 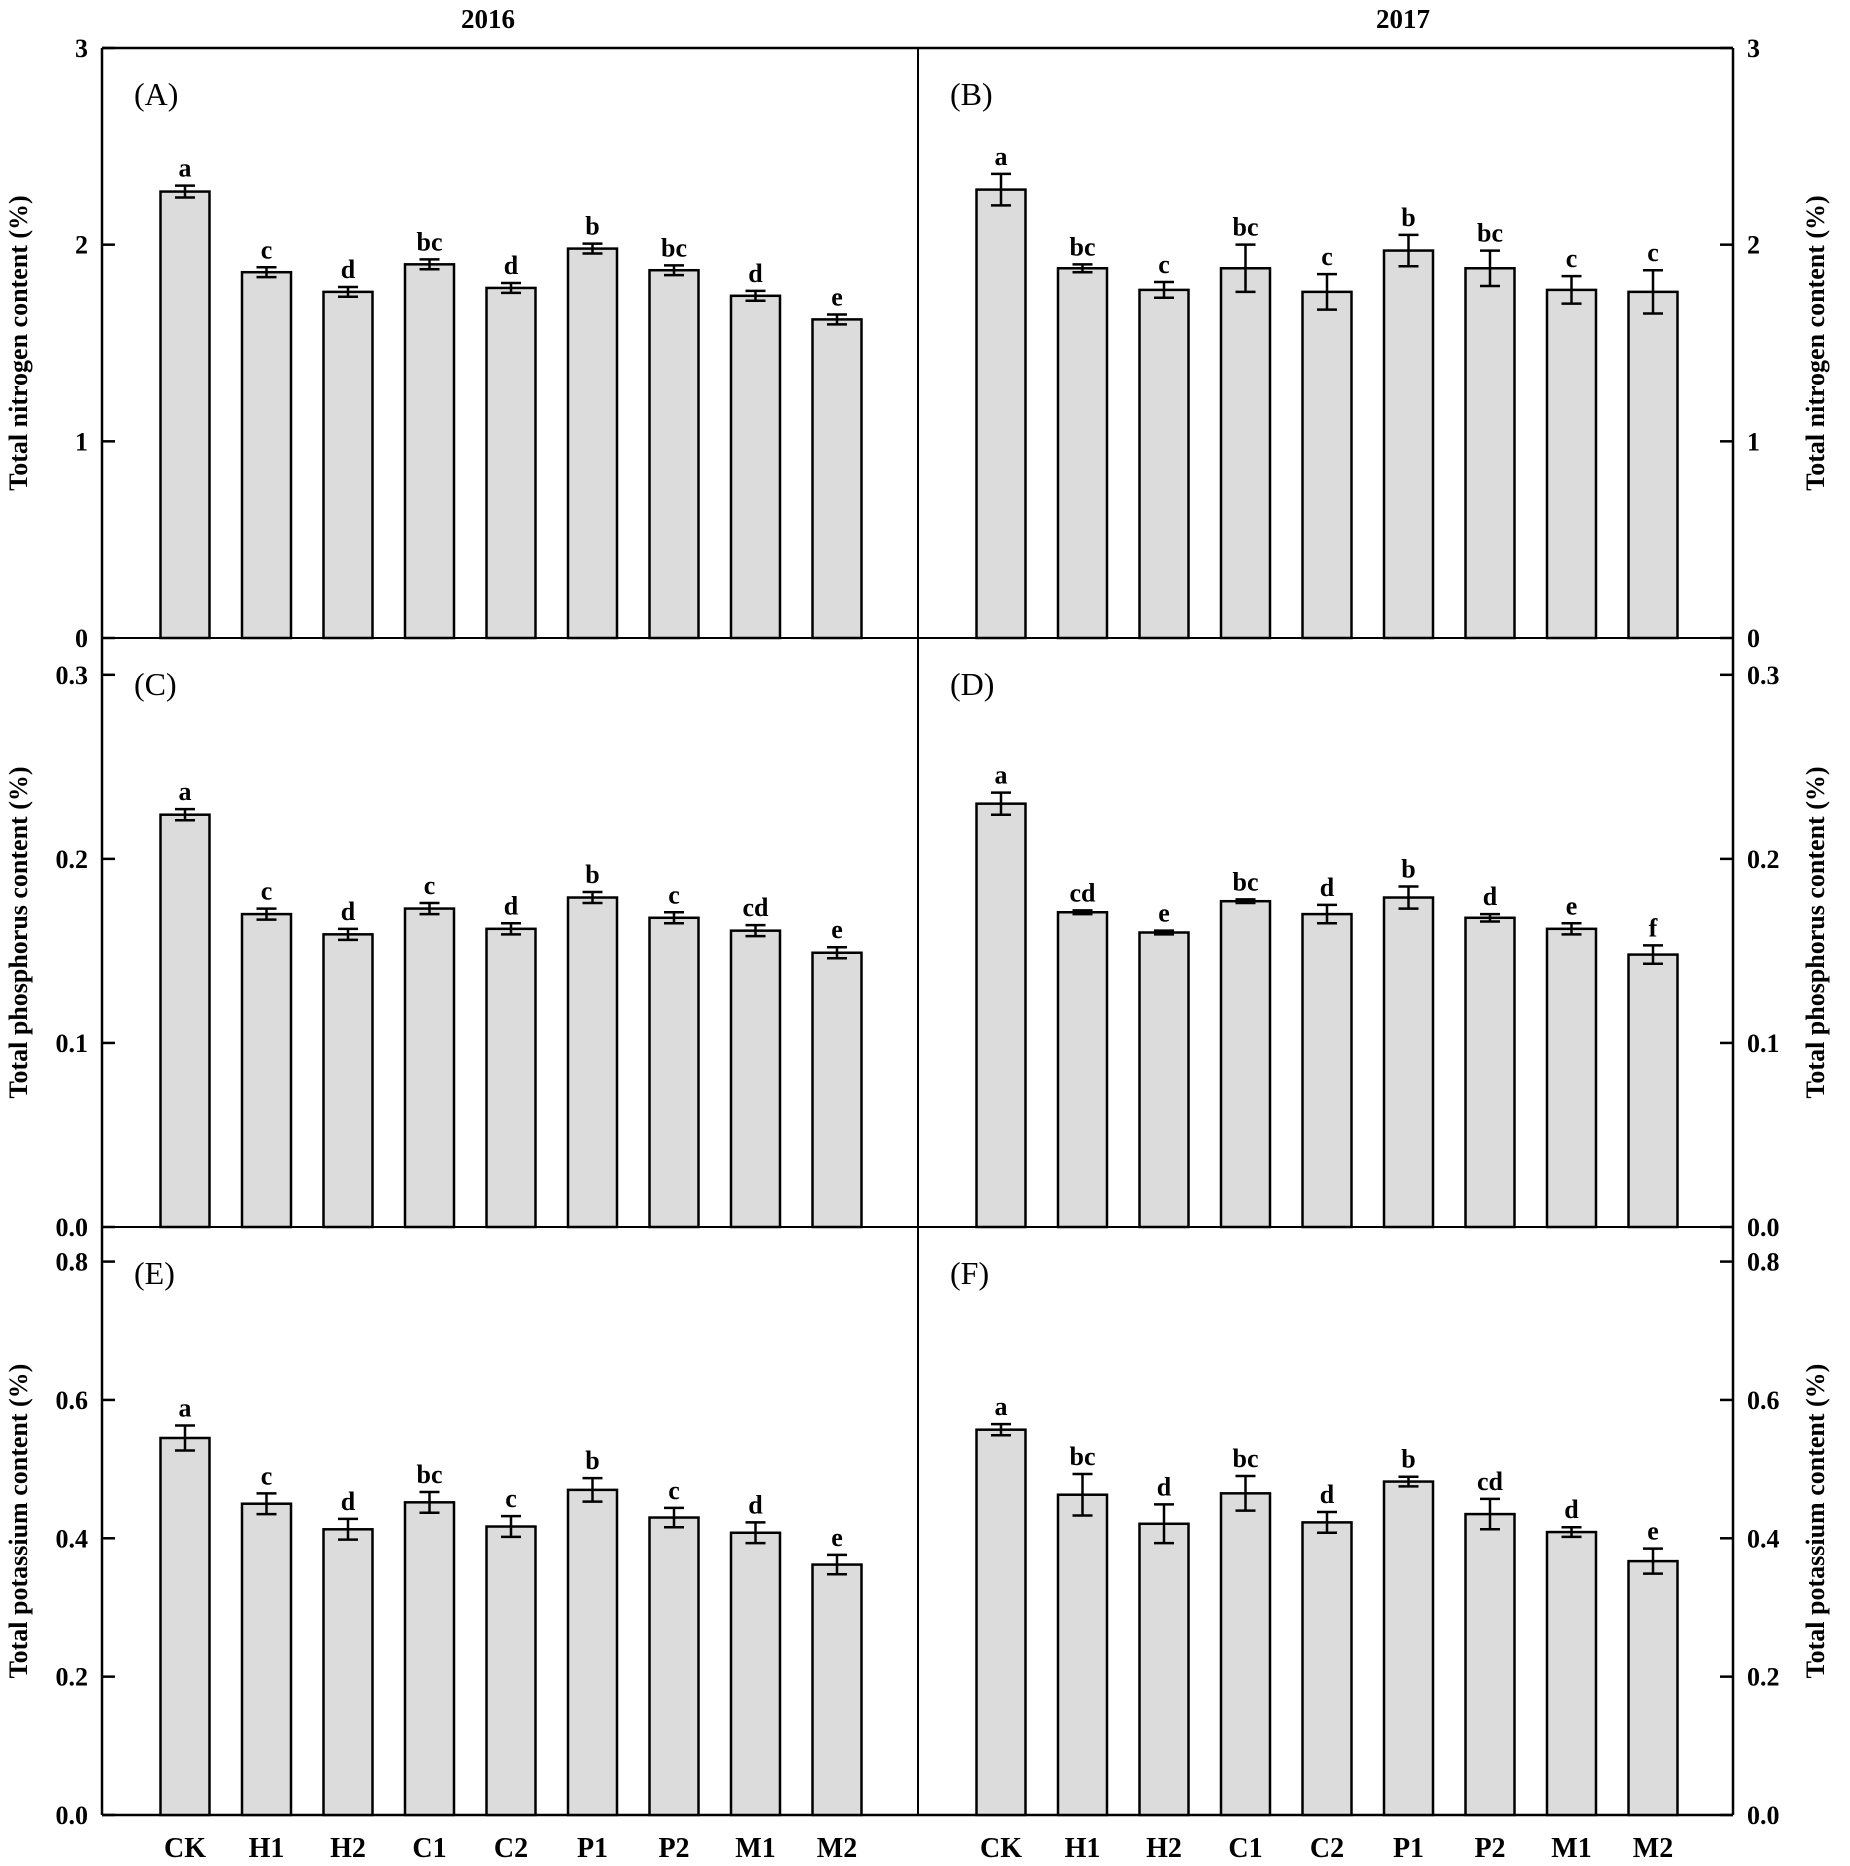 I want to click on panel-label: (A), so click(x=156, y=94).